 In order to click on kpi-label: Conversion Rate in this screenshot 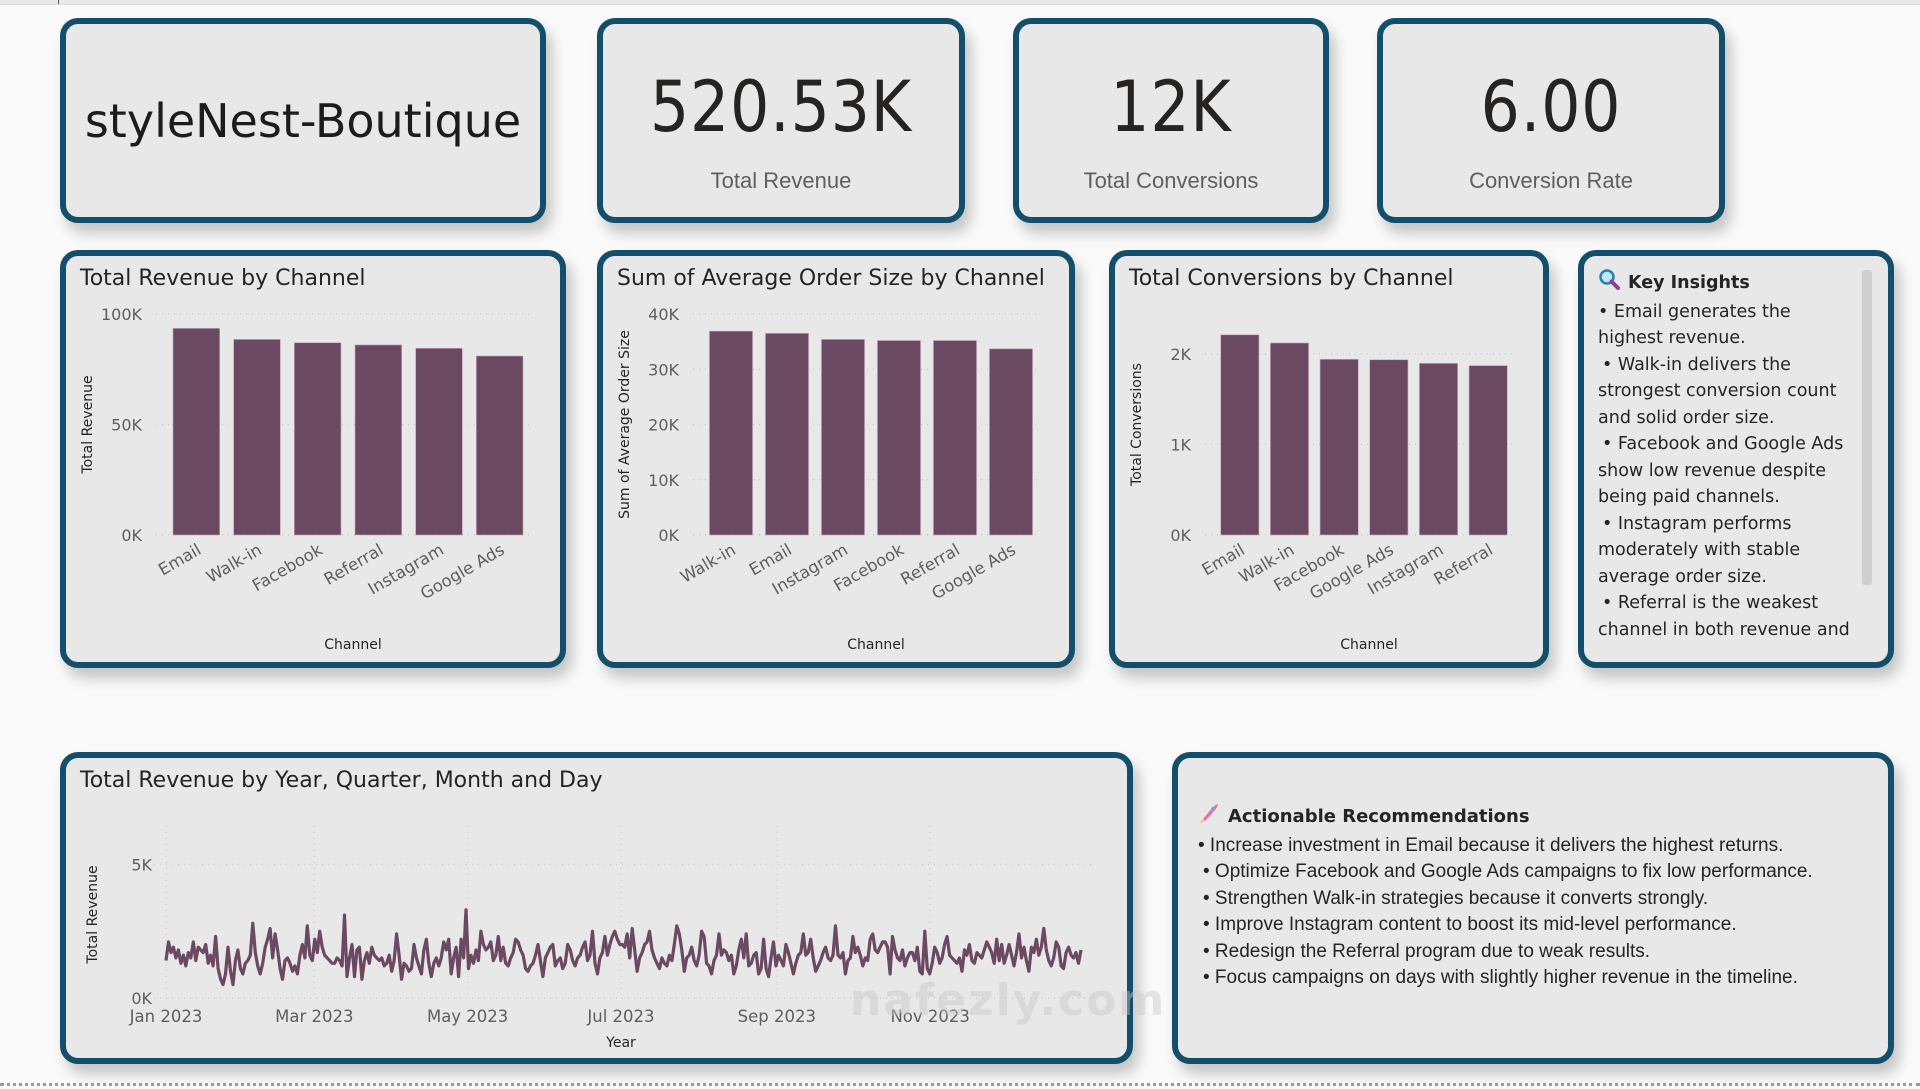, I will do `click(1551, 180)`.